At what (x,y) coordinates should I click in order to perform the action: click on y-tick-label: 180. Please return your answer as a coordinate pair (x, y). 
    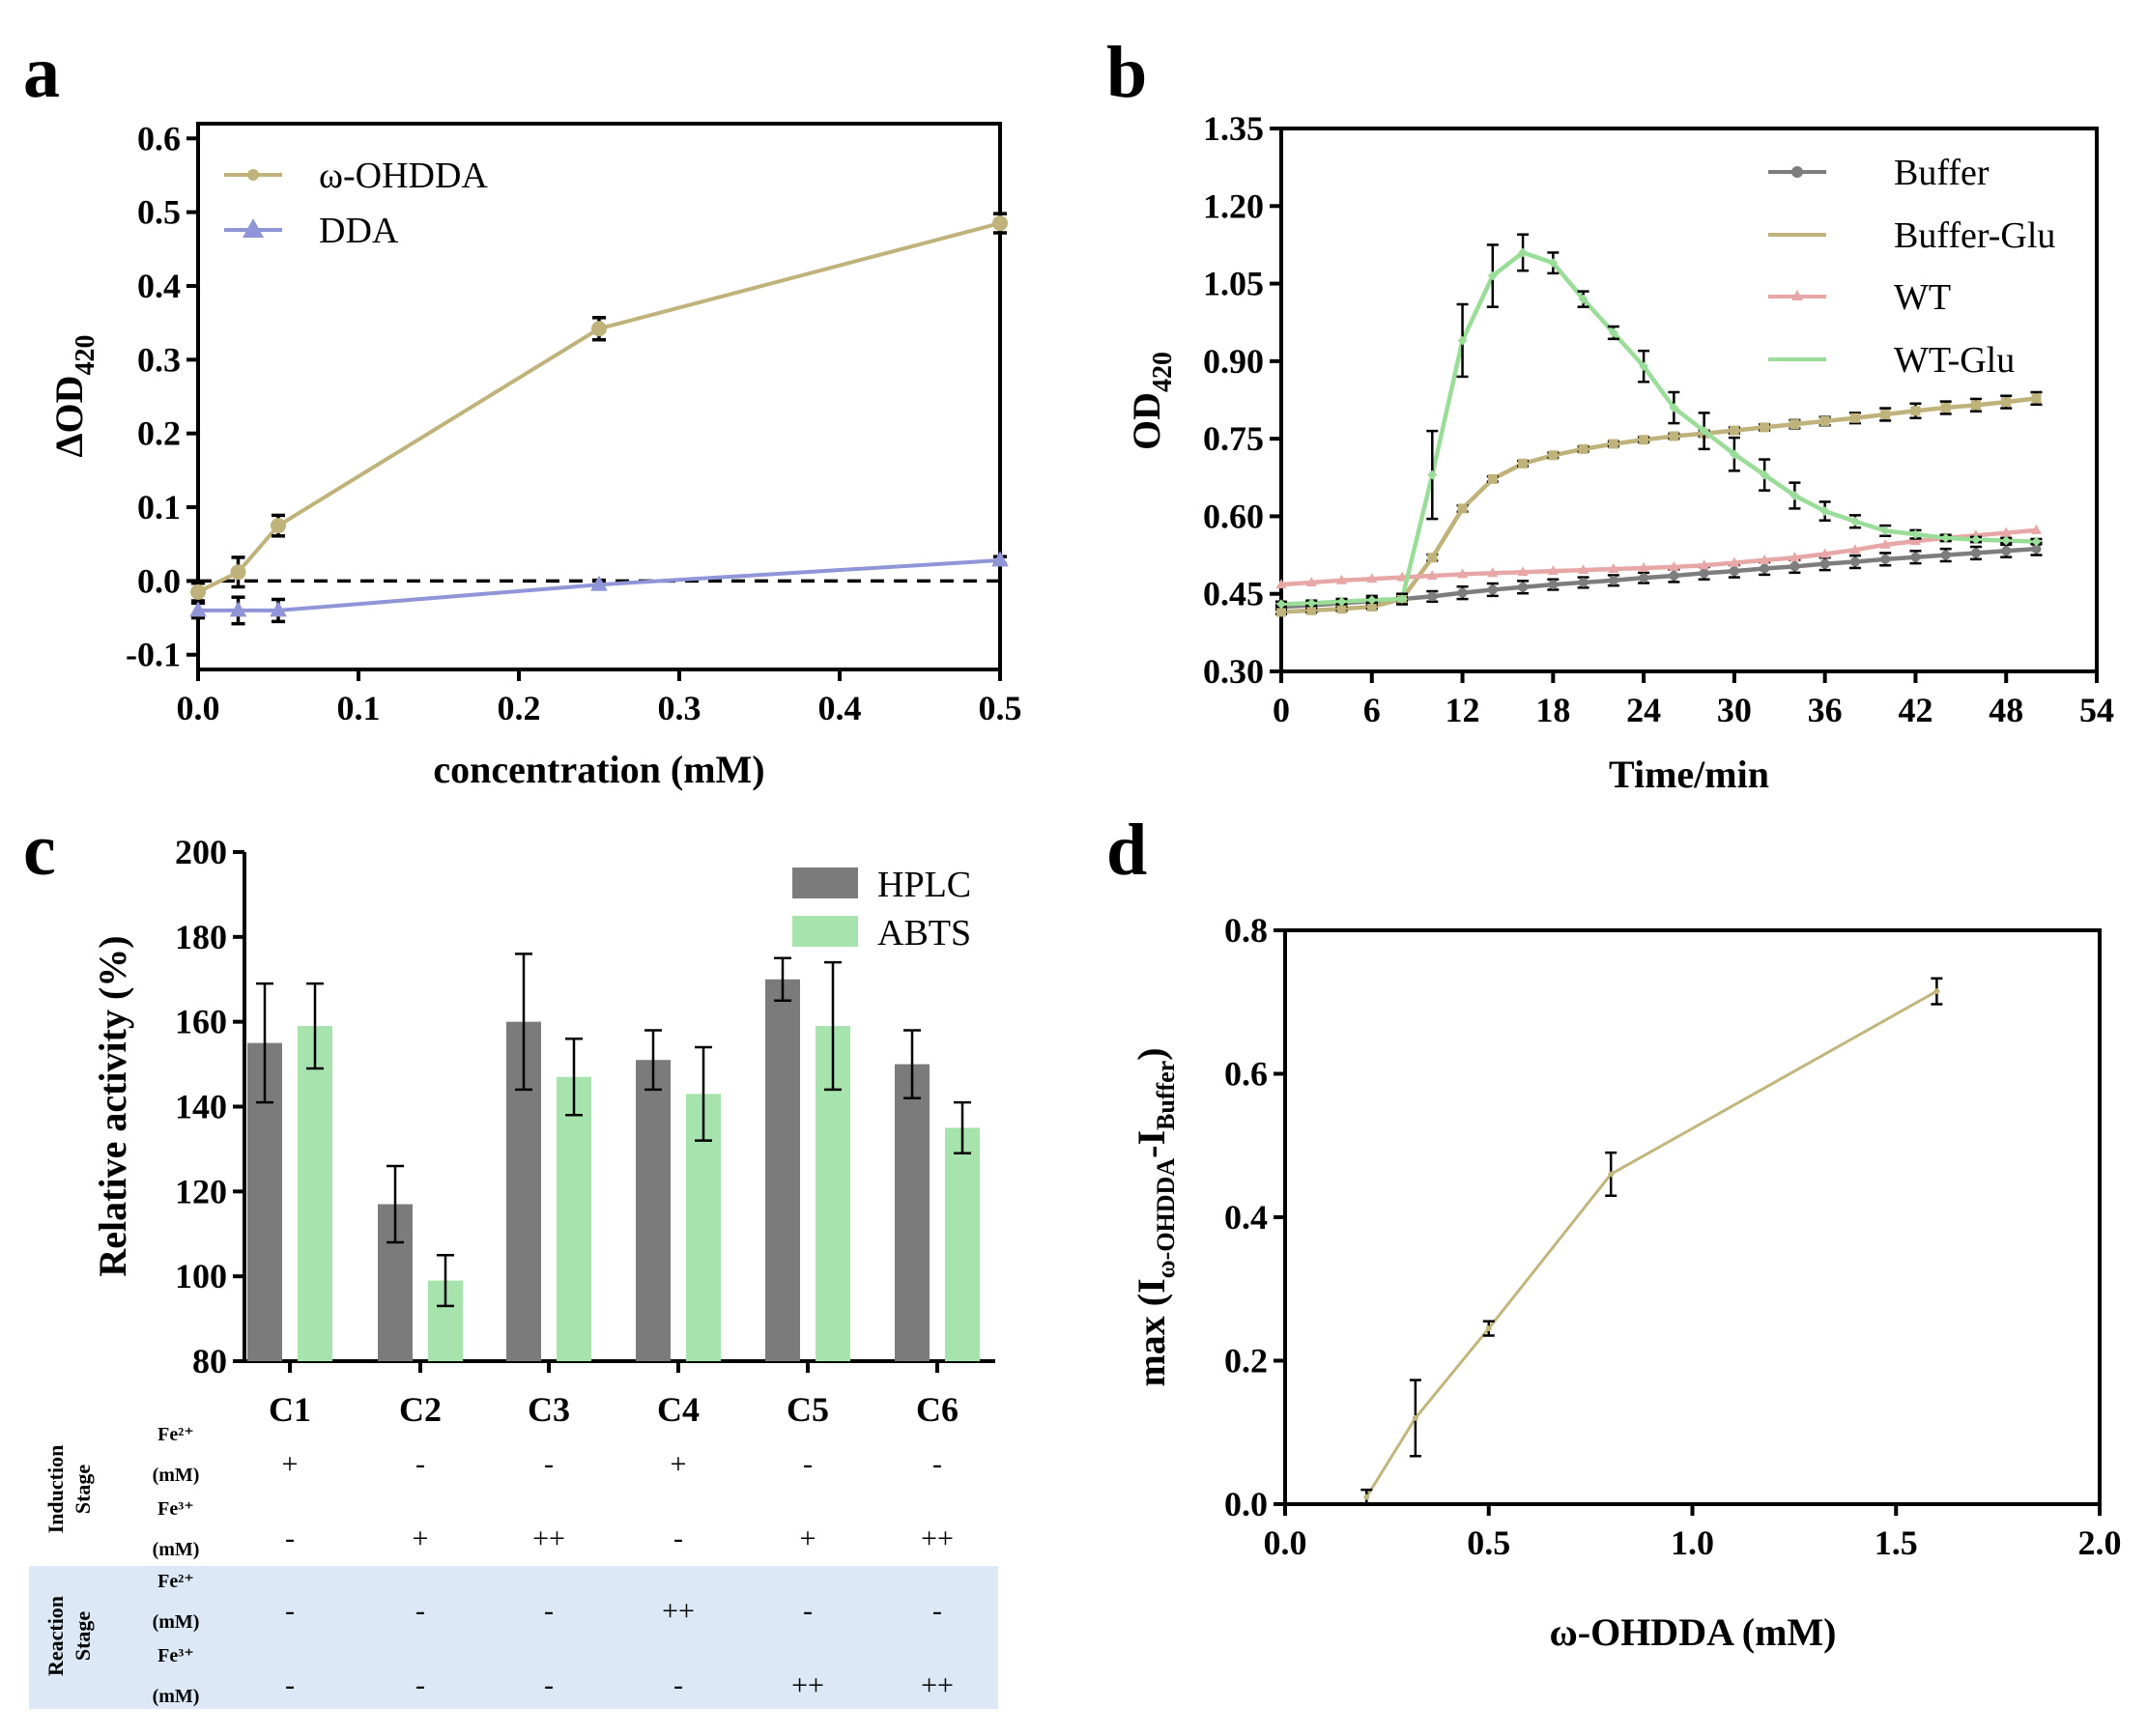
    Looking at the image, I should click on (201, 937).